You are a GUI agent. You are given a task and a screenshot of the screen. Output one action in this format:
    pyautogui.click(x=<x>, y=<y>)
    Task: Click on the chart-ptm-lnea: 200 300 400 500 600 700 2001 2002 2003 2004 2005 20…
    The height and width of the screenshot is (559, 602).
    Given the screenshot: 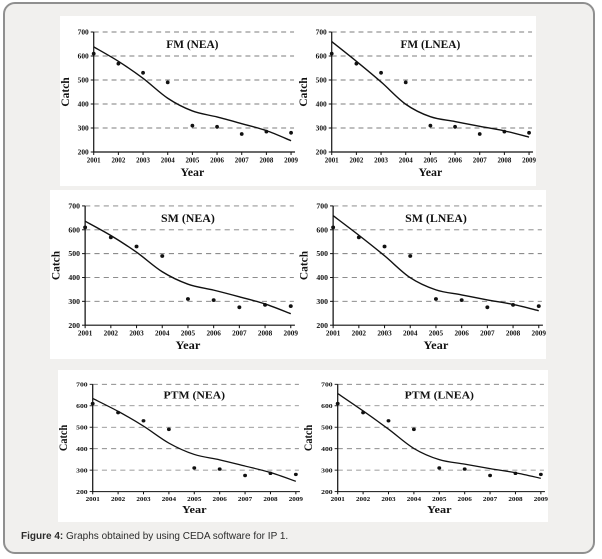 What is the action you would take?
    pyautogui.click(x=425, y=446)
    